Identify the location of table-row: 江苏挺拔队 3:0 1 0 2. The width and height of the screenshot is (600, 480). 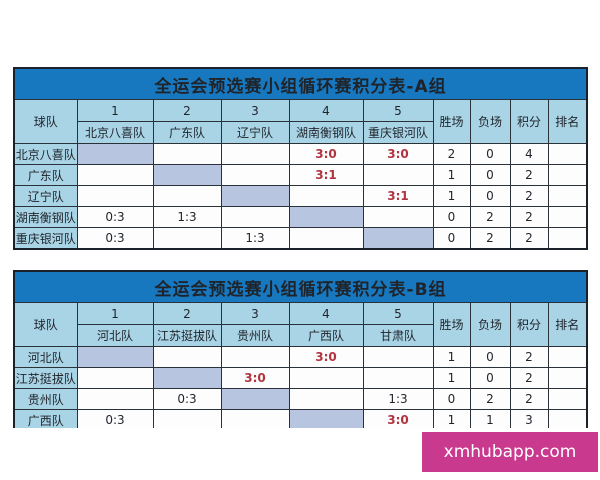
(300, 378).